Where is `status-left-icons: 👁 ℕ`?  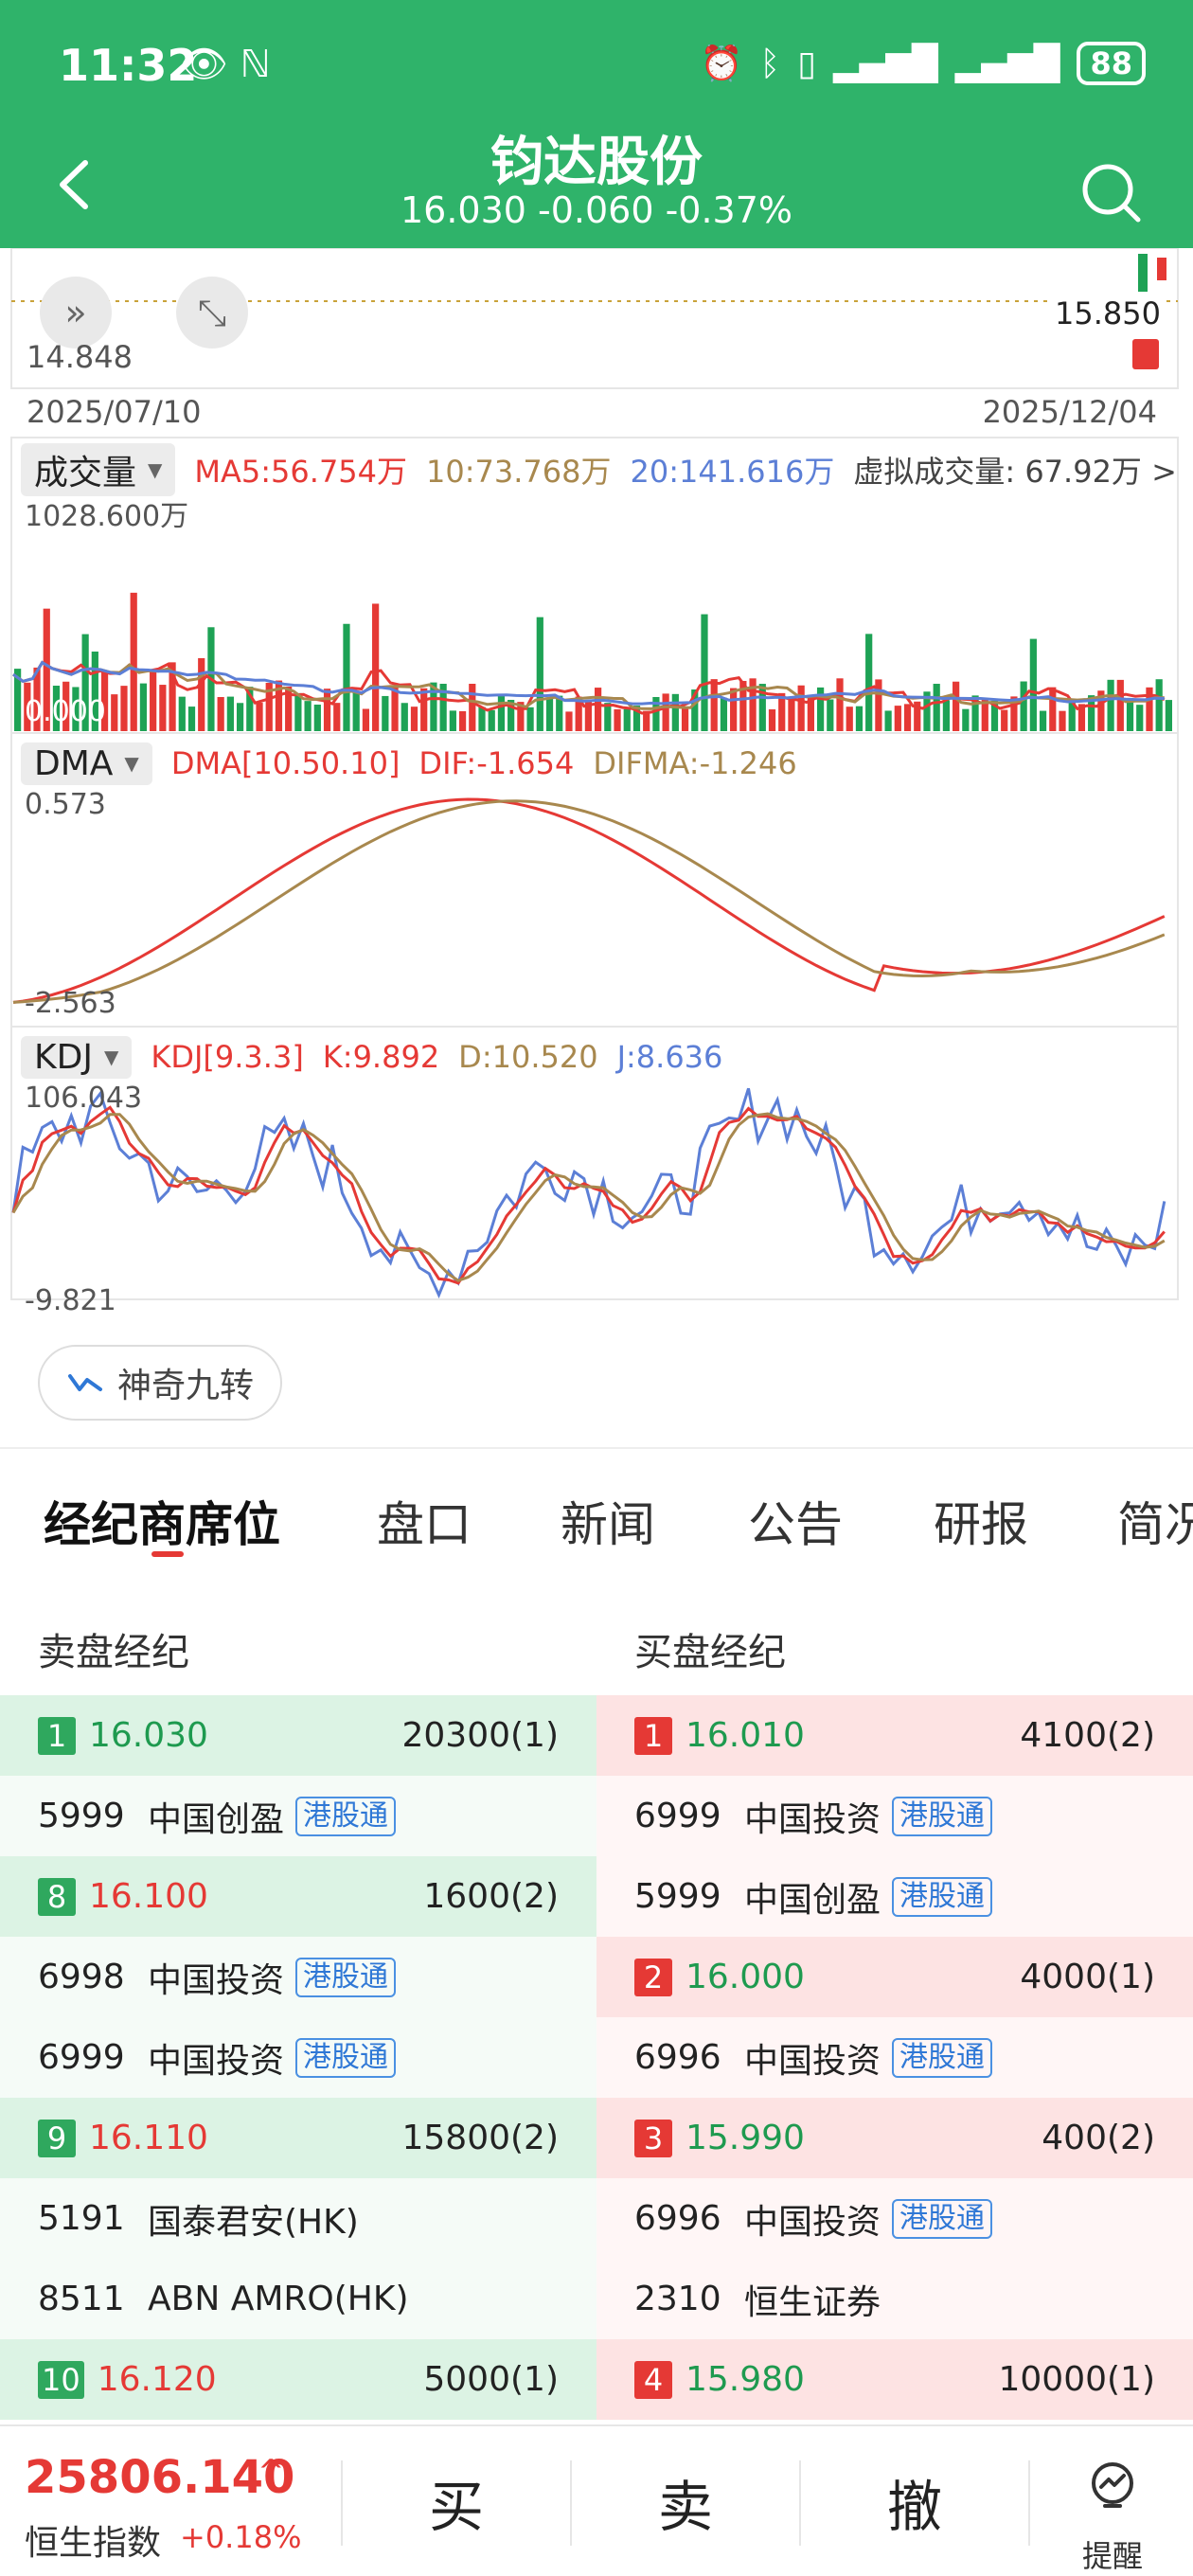
status-left-icons: 👁 ℕ is located at coordinates (225, 64).